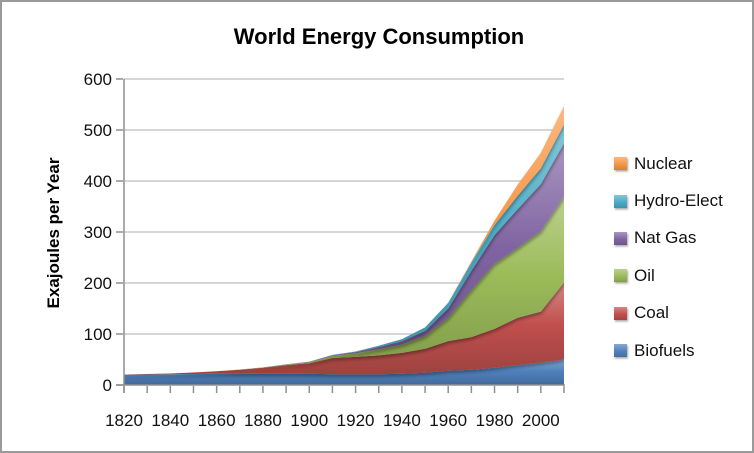 The height and width of the screenshot is (453, 754). What do you see at coordinates (98, 130) in the screenshot?
I see `y-tick-label-500: 500` at bounding box center [98, 130].